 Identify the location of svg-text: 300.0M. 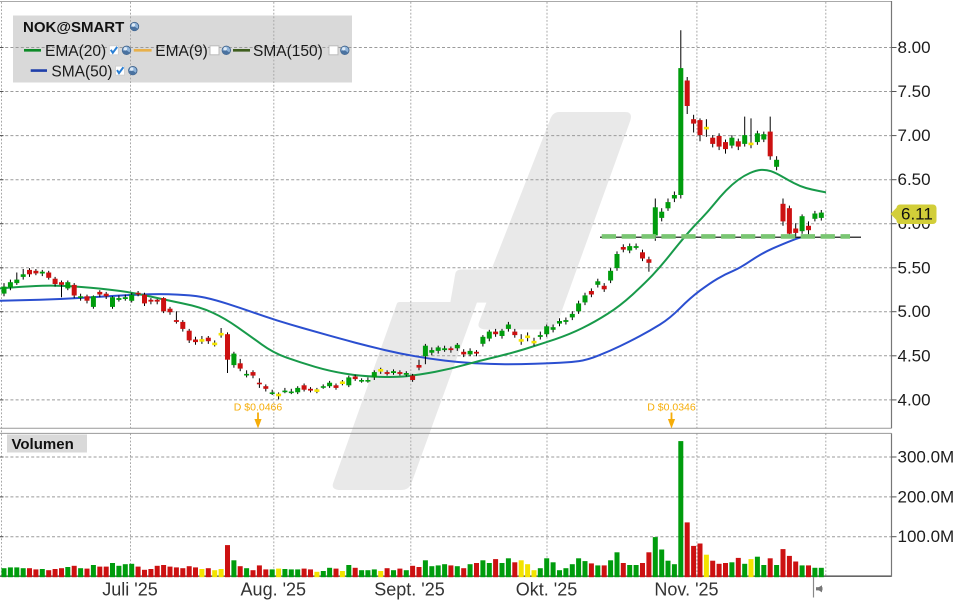
(926, 457).